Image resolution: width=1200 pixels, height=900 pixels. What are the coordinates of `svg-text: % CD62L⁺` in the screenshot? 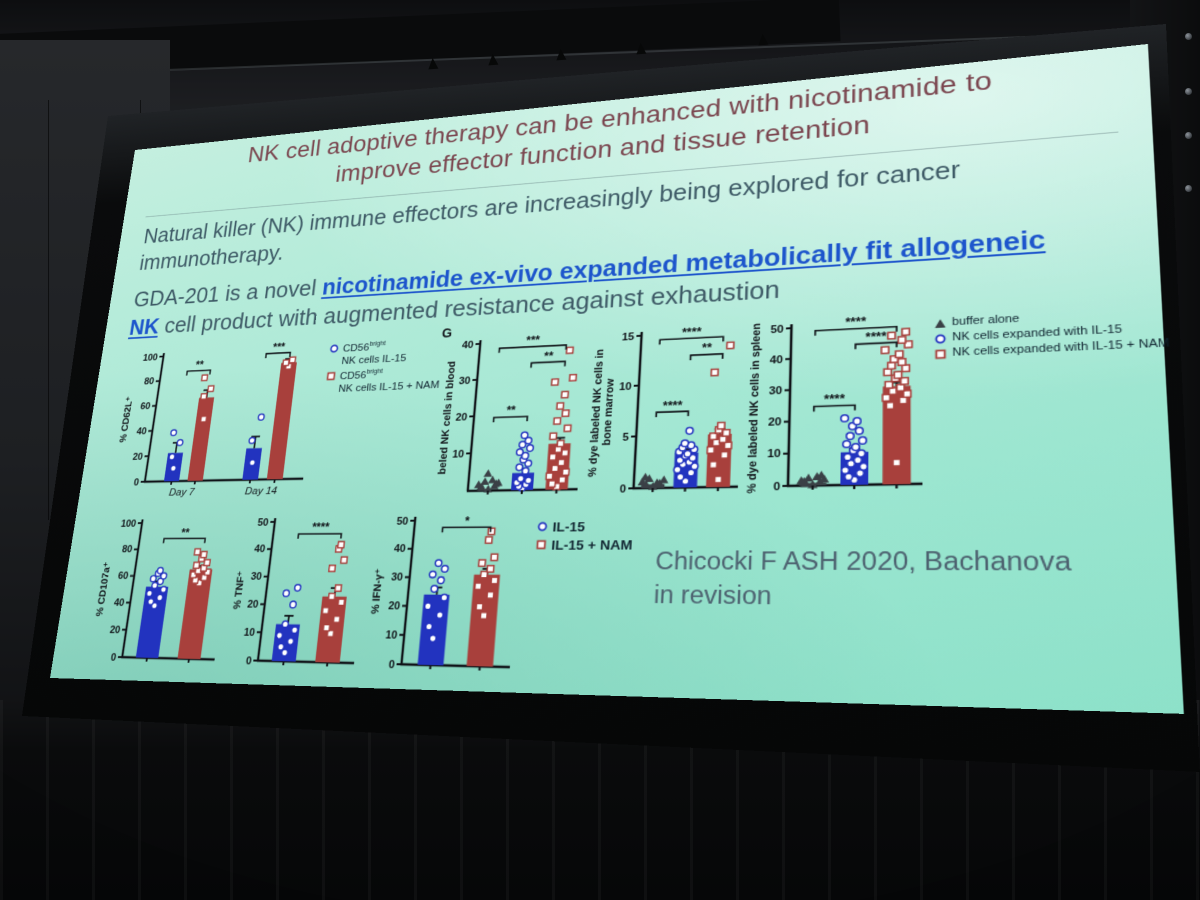 It's located at (126, 419).